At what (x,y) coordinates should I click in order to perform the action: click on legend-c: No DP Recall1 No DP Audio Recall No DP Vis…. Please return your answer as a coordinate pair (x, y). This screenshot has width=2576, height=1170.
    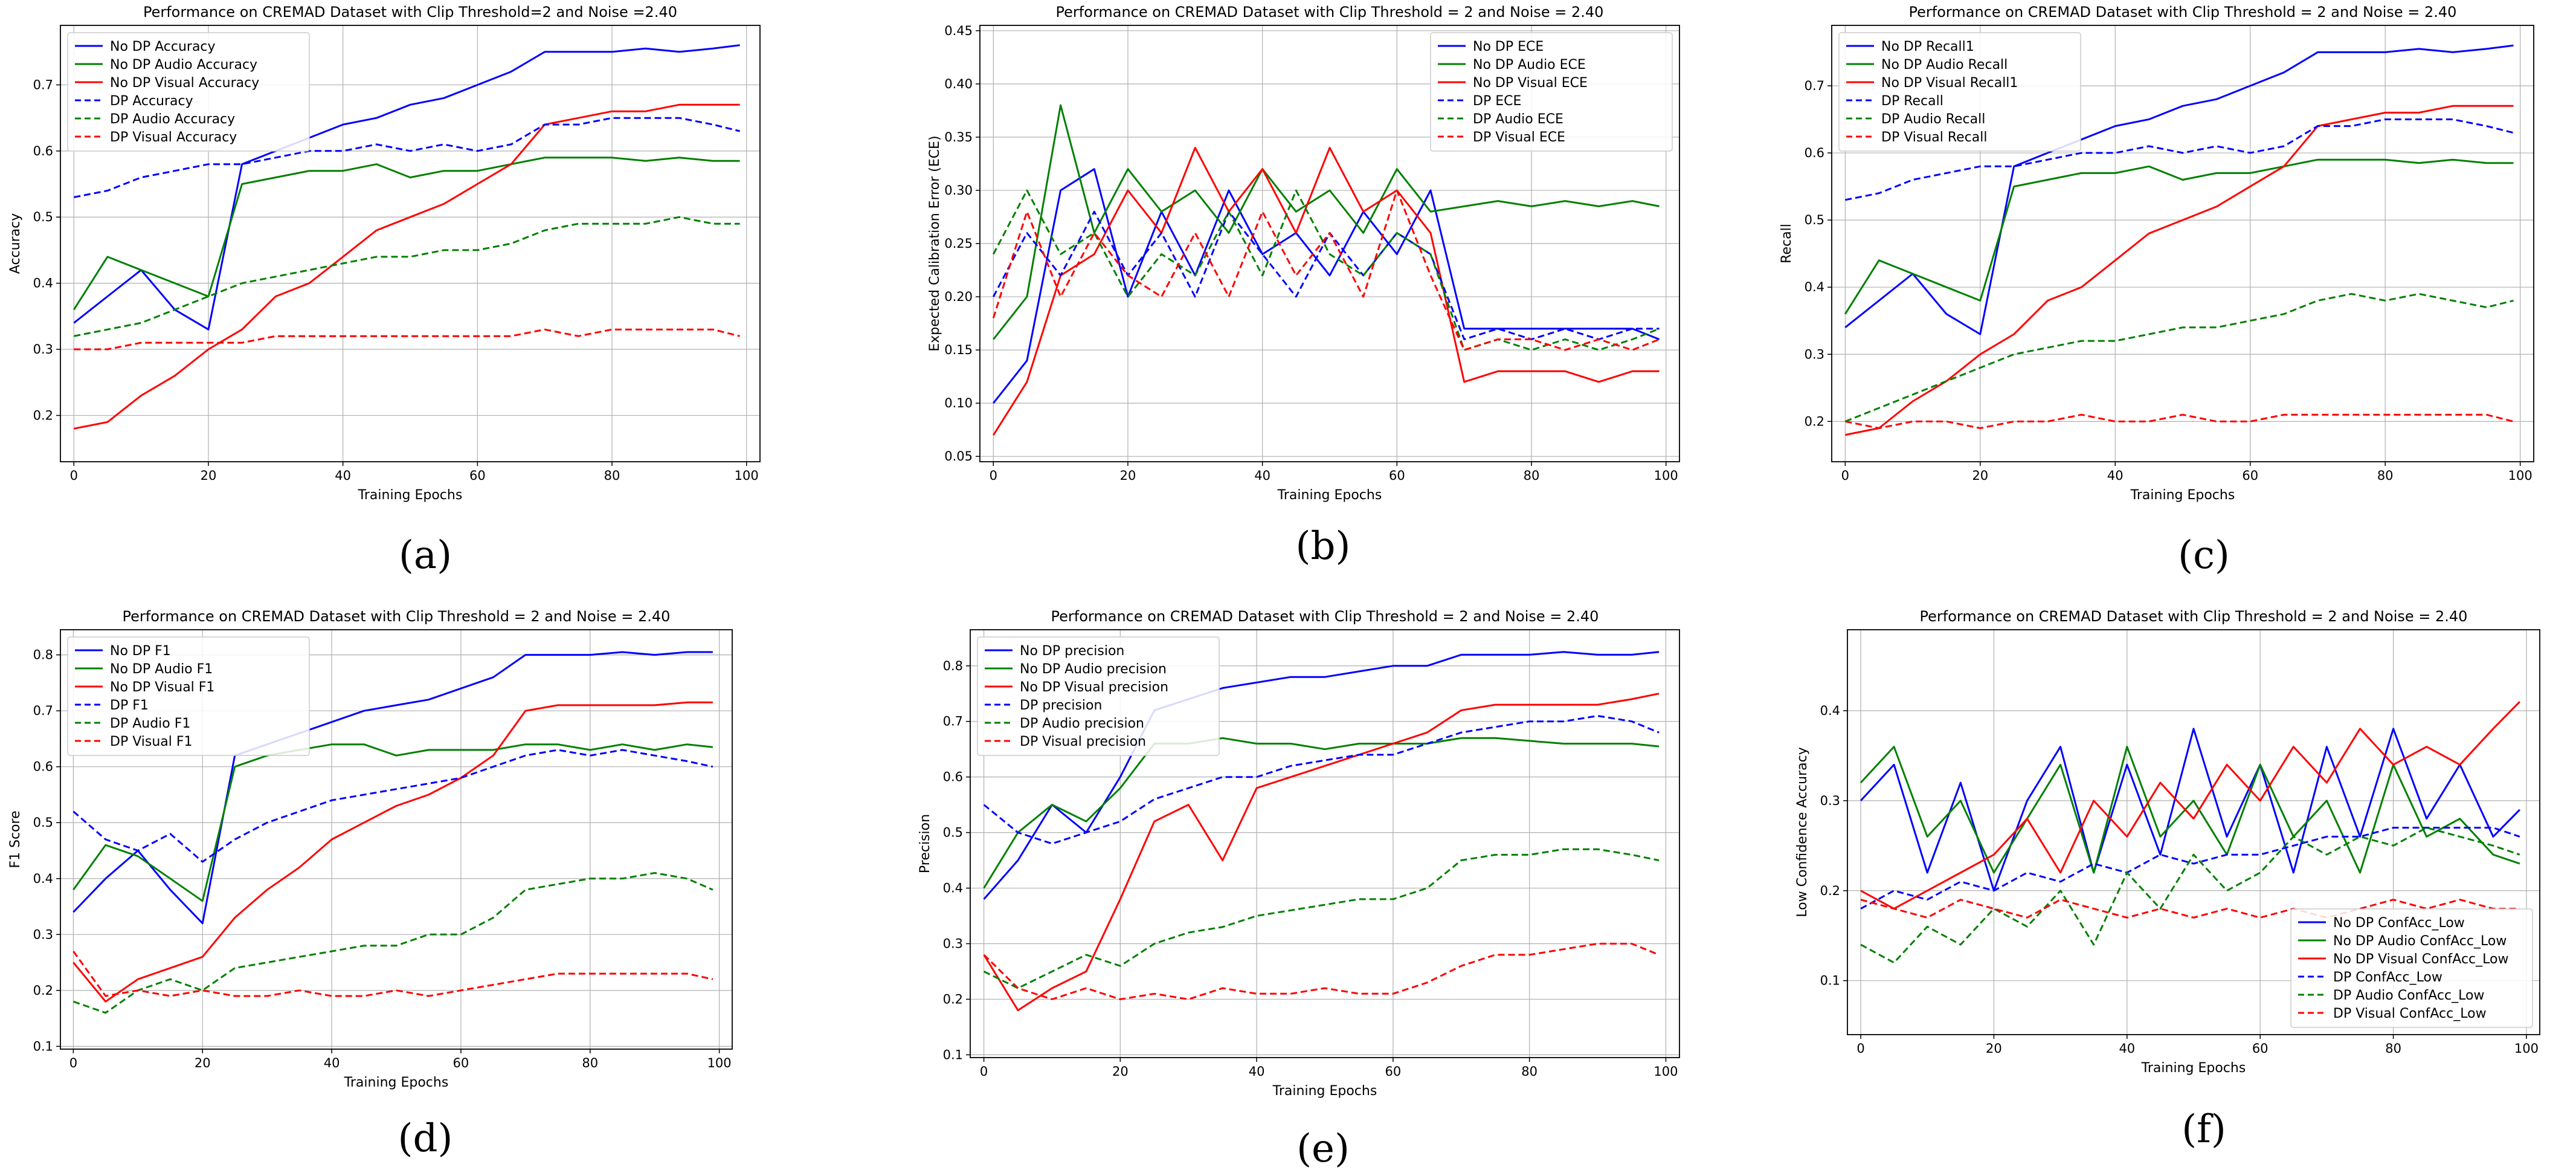
    Looking at the image, I should click on (1960, 92).